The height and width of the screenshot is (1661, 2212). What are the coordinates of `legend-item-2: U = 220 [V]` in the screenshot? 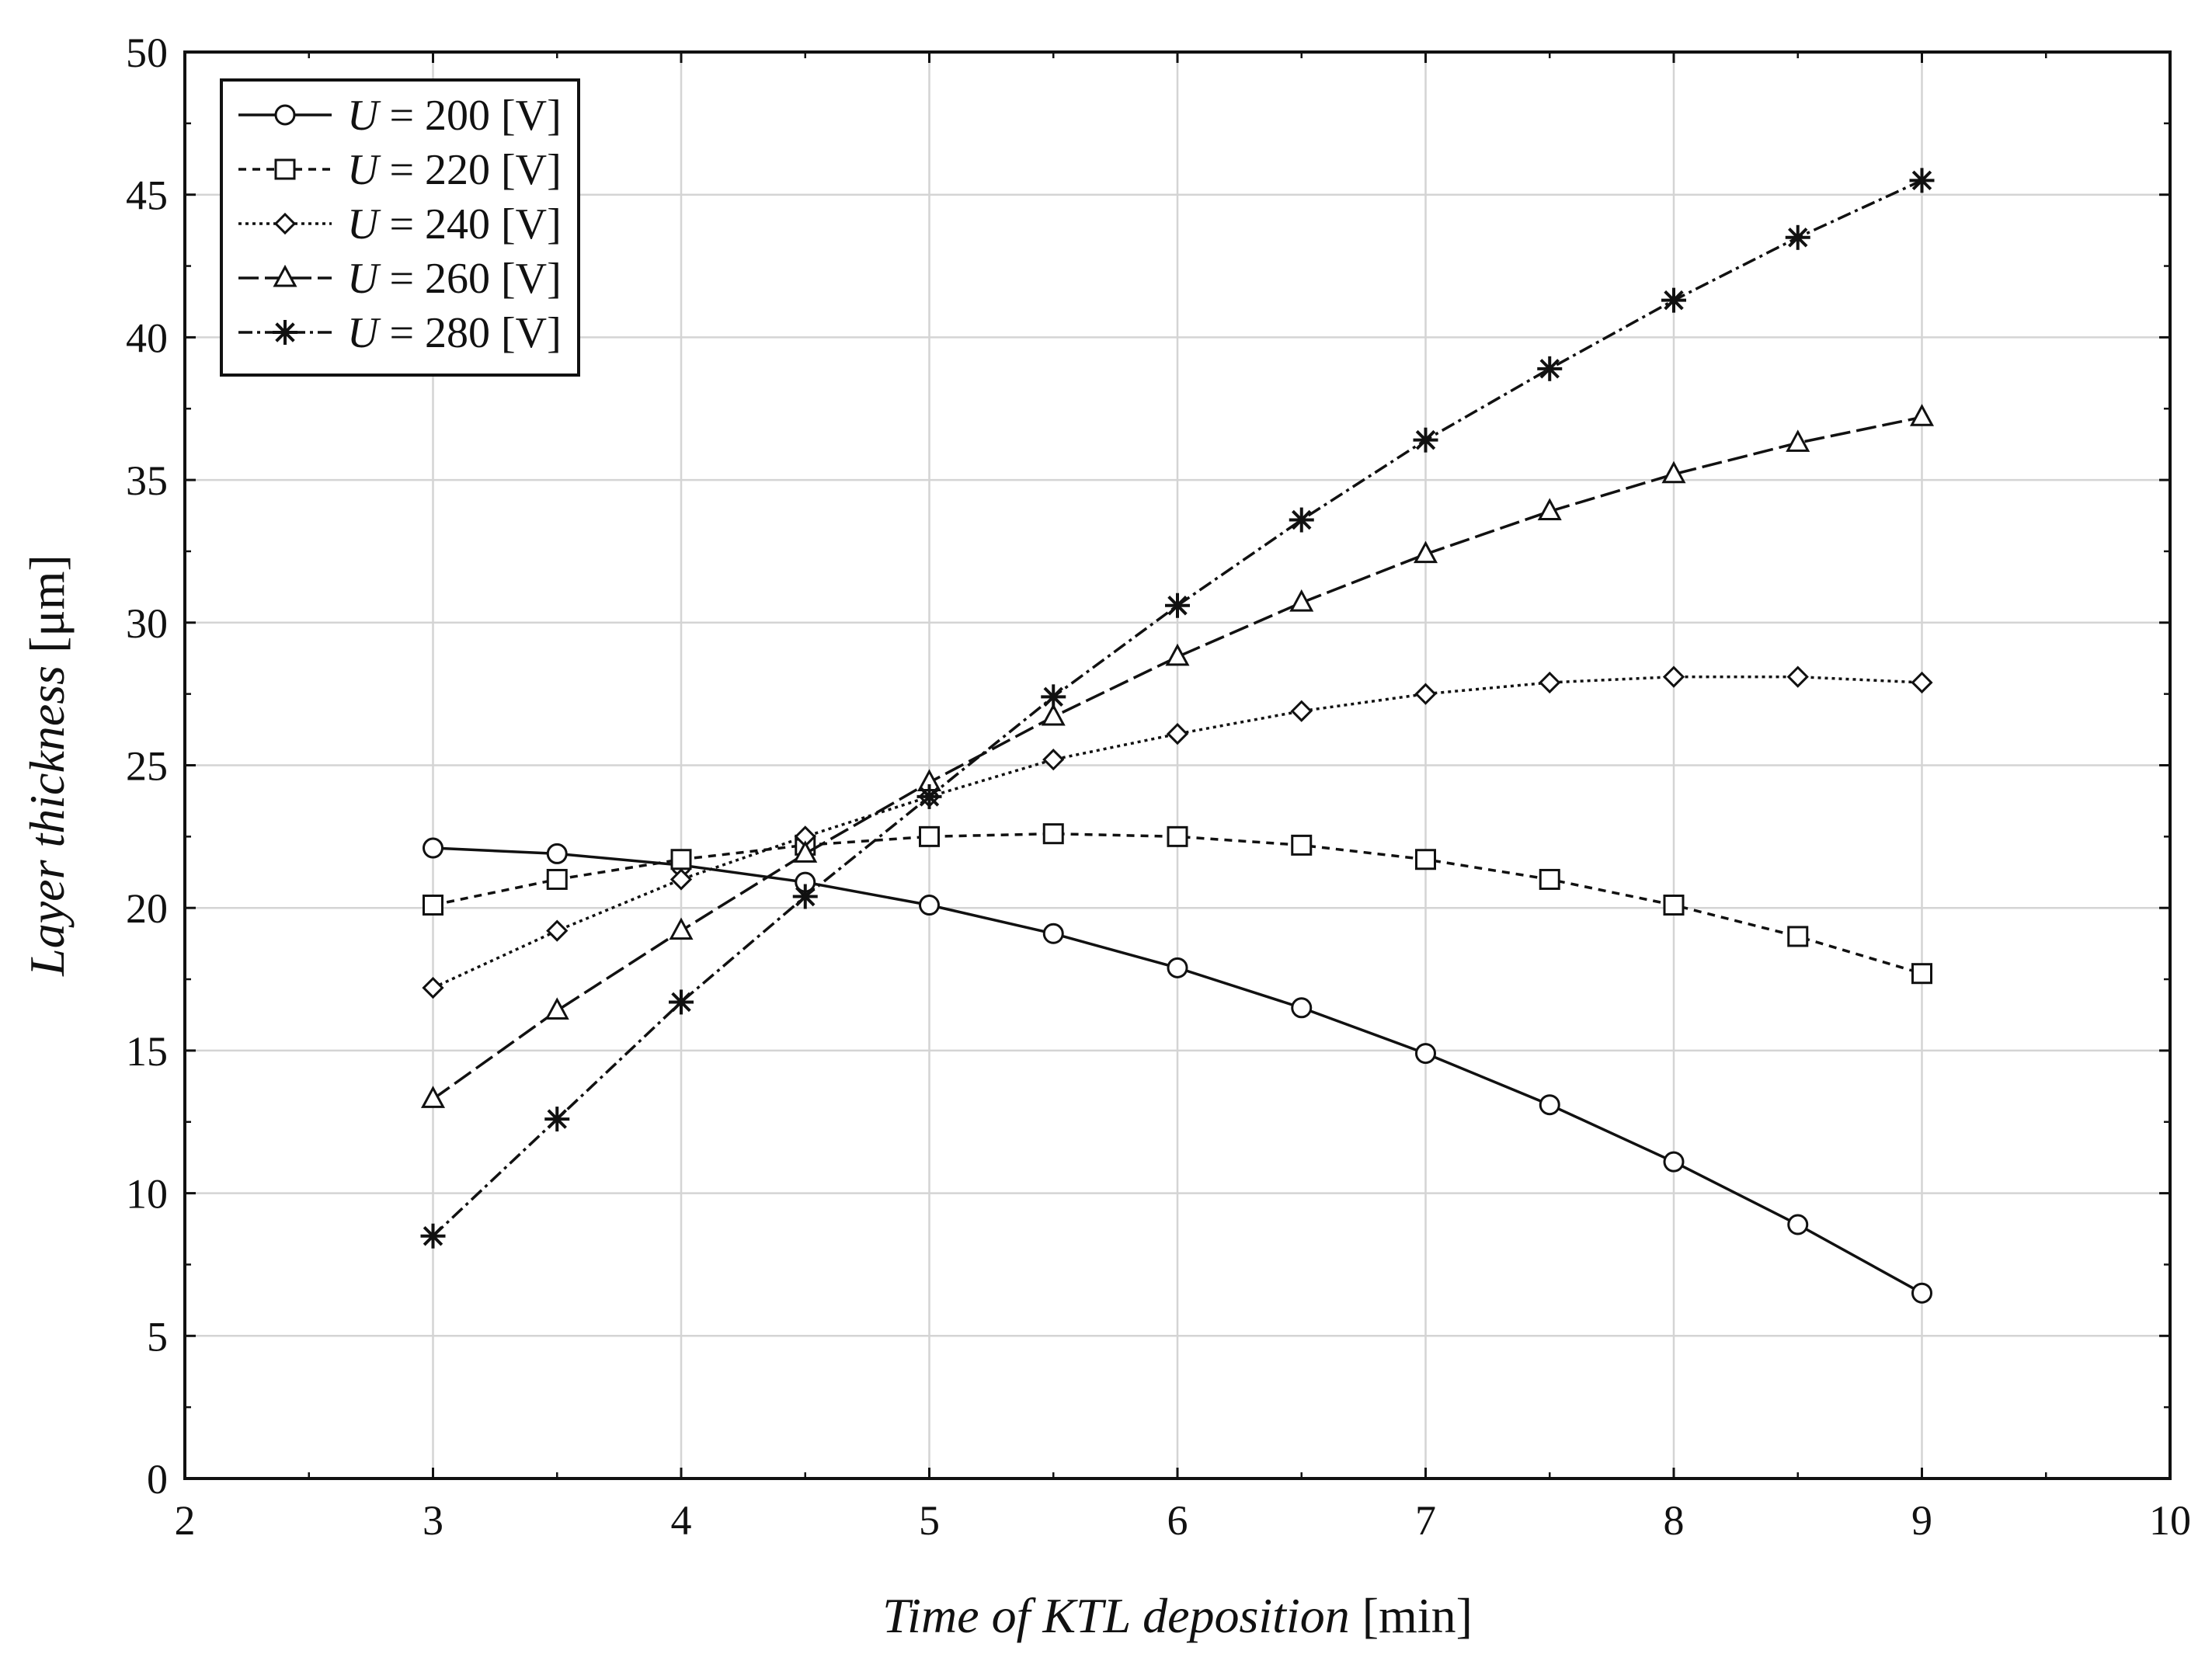 It's located at (400, 170).